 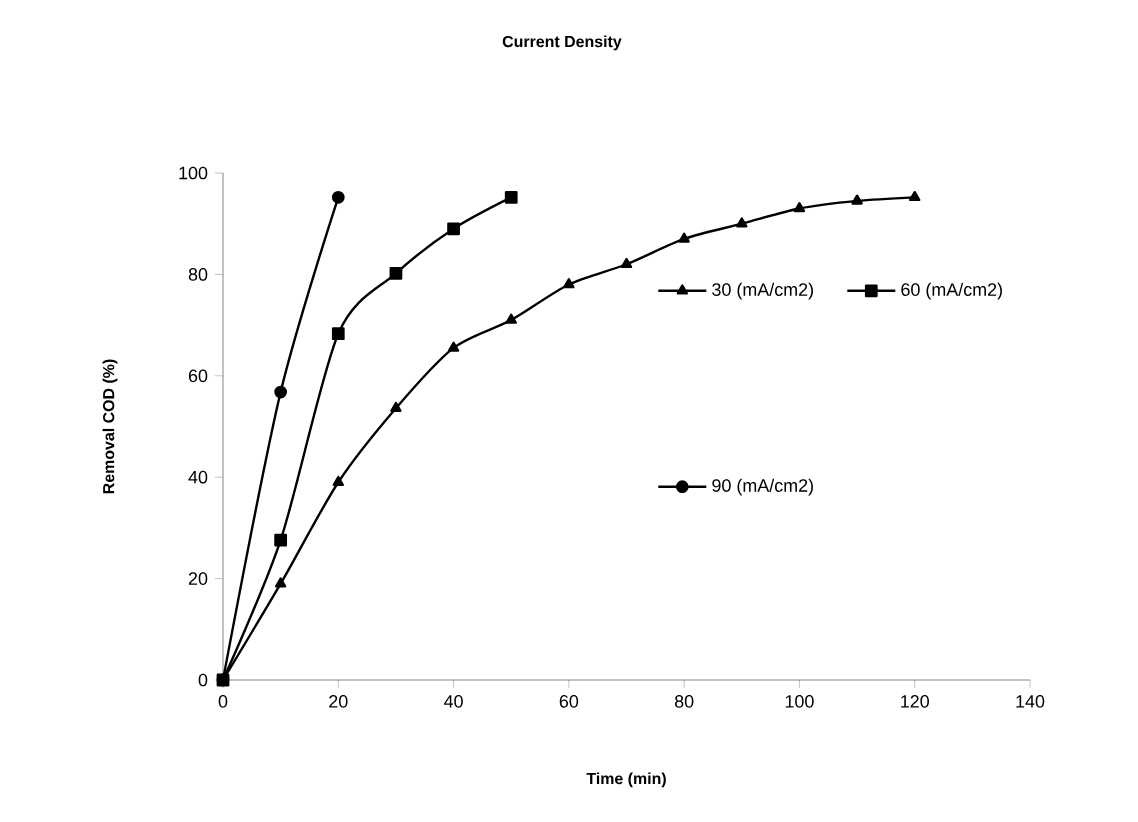 What do you see at coordinates (762, 291) in the screenshot?
I see `legend-label: 30 (mA/cm2)` at bounding box center [762, 291].